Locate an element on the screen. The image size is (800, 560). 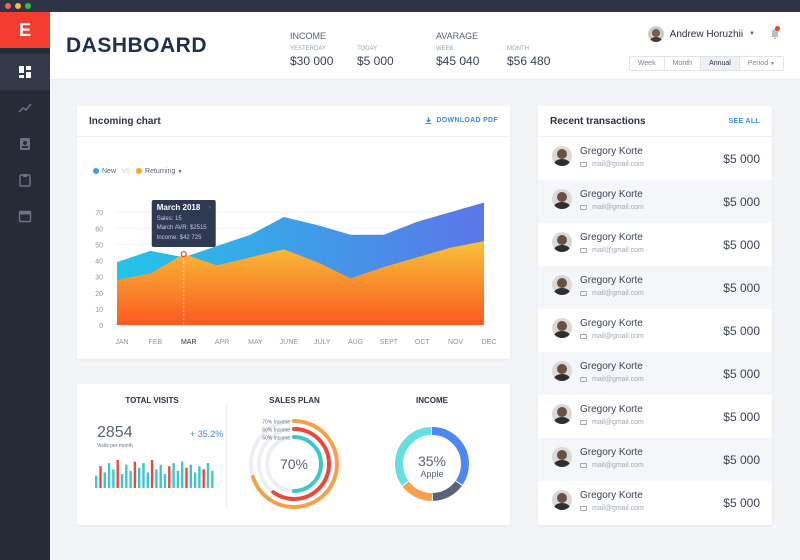
sales-plan-center: 70% is located at coordinates (294, 464).